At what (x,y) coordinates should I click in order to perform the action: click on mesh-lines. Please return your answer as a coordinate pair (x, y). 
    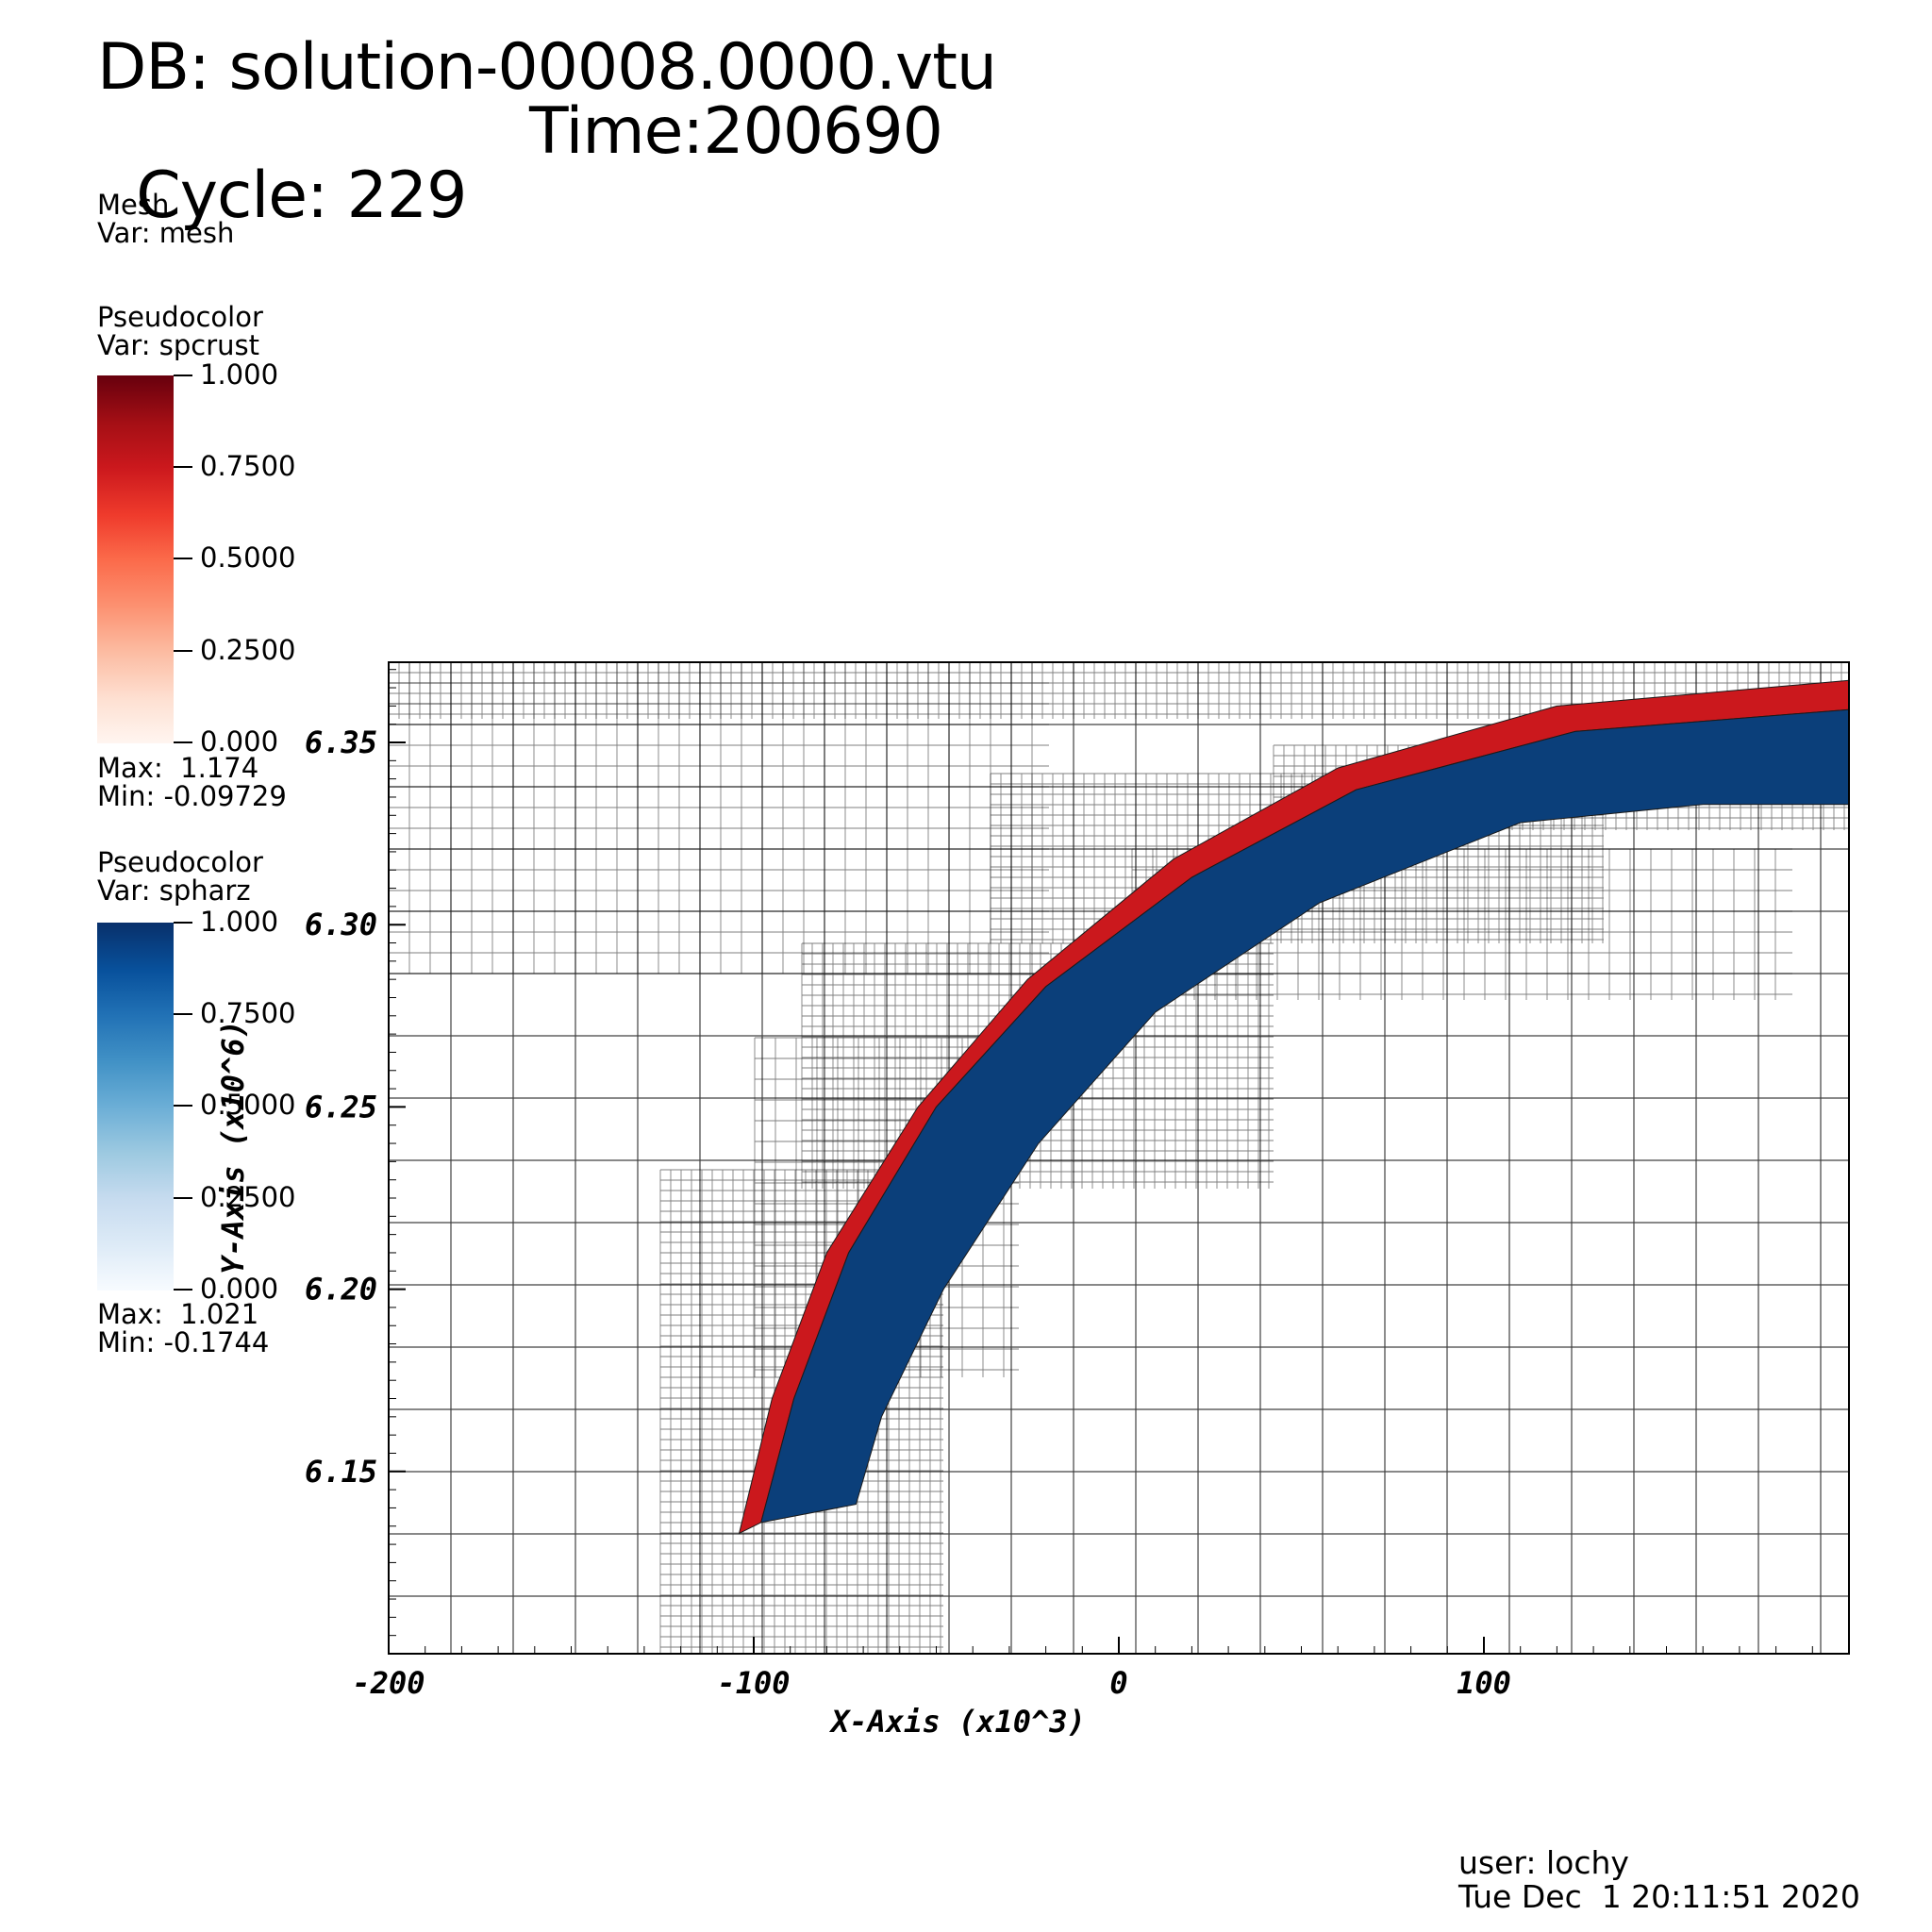
    Looking at the image, I should click on (719, 818).